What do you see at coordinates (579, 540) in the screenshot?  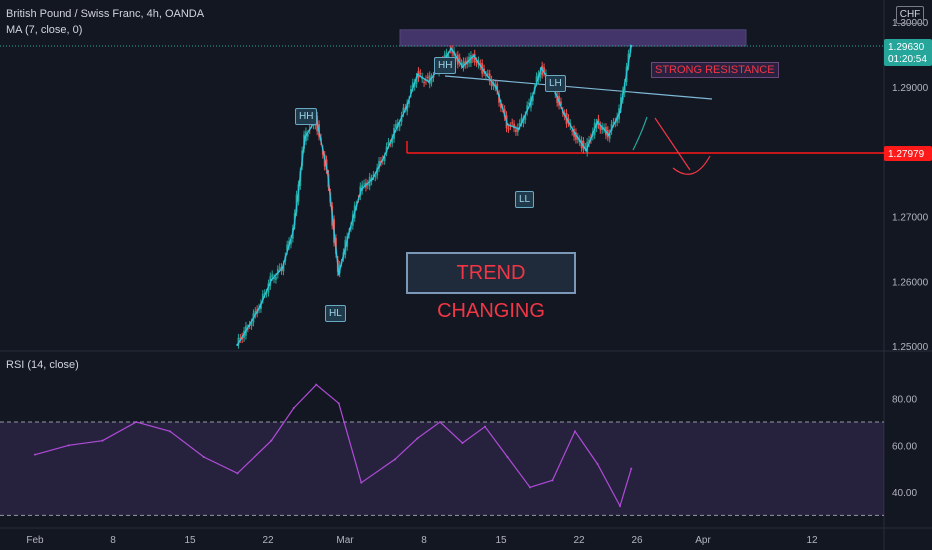 I see `time-tick-label-7: 22` at bounding box center [579, 540].